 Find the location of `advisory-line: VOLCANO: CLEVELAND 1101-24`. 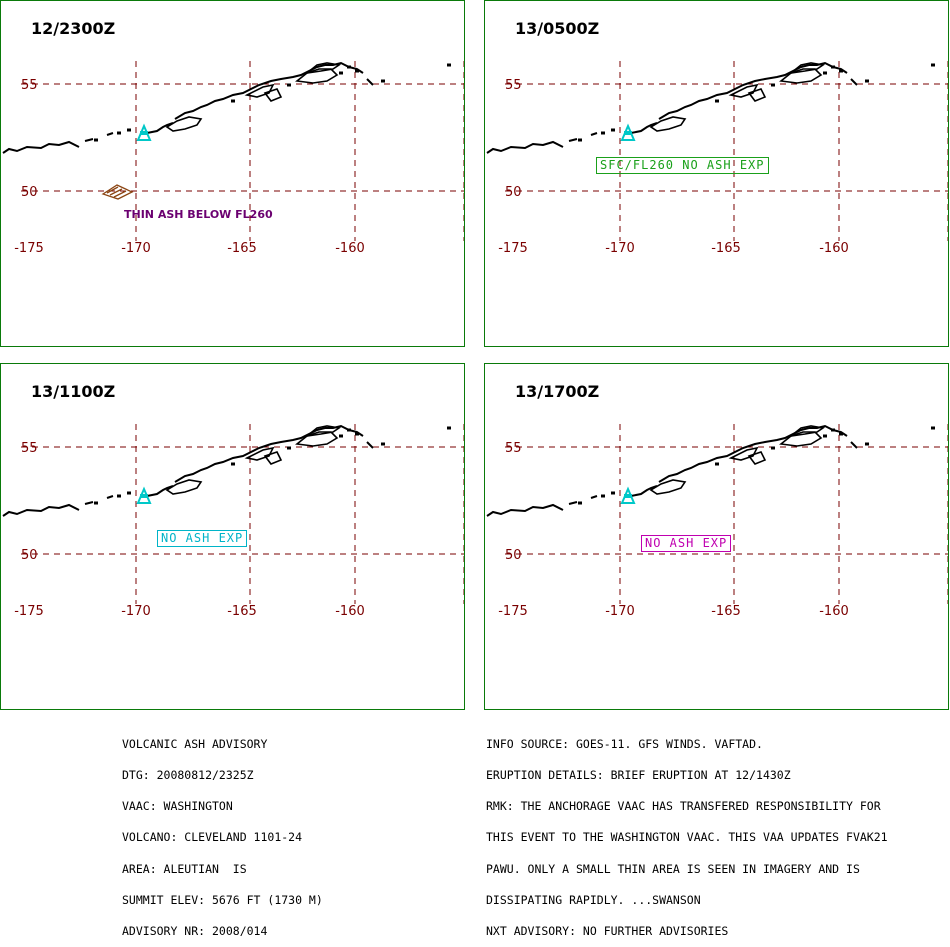

advisory-line: VOLCANO: CLEVELAND 1101-24 is located at coordinates (212, 837).